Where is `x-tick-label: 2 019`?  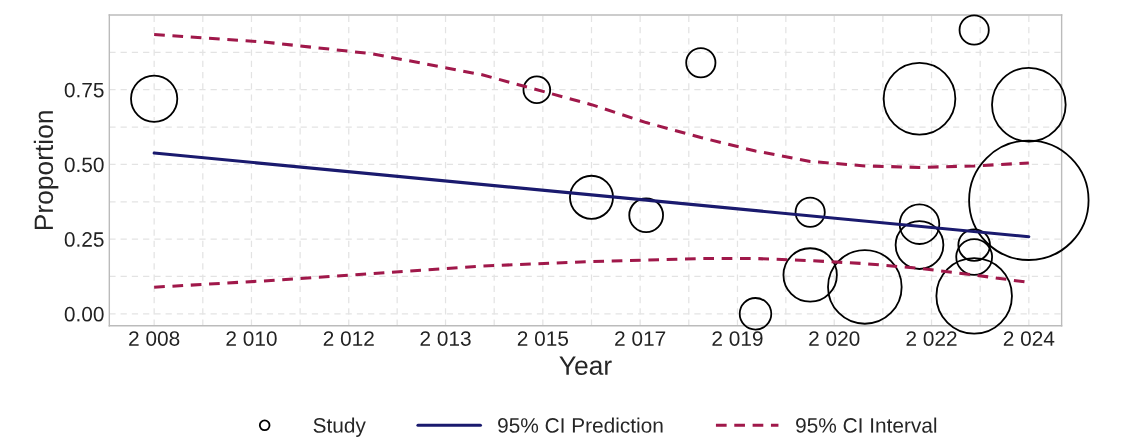 x-tick-label: 2 019 is located at coordinates (737, 338).